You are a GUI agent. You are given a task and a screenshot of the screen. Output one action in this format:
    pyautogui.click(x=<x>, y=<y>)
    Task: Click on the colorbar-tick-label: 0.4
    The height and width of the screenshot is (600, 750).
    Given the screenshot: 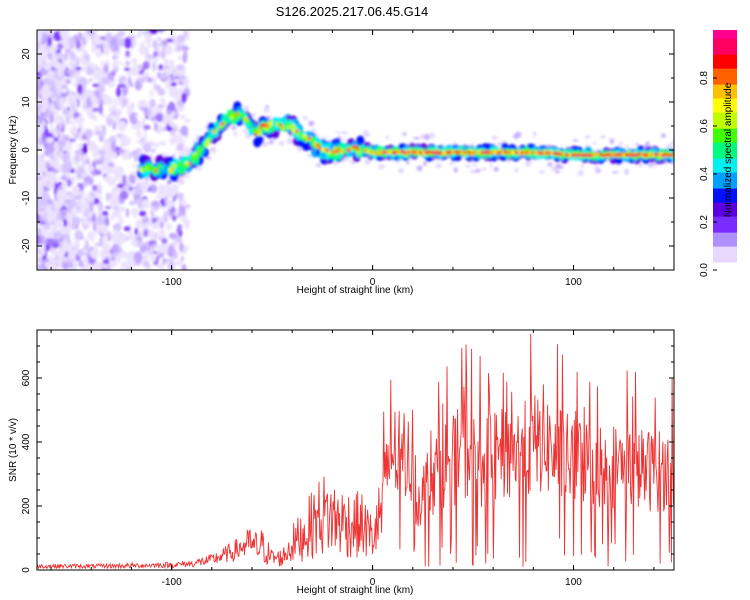 What is the action you would take?
    pyautogui.click(x=704, y=174)
    